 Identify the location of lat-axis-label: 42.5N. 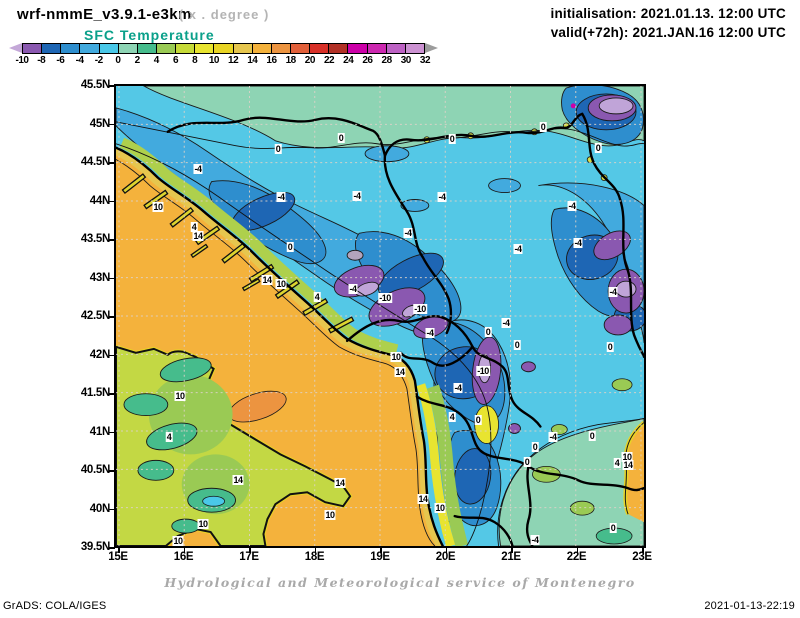
(95, 316).